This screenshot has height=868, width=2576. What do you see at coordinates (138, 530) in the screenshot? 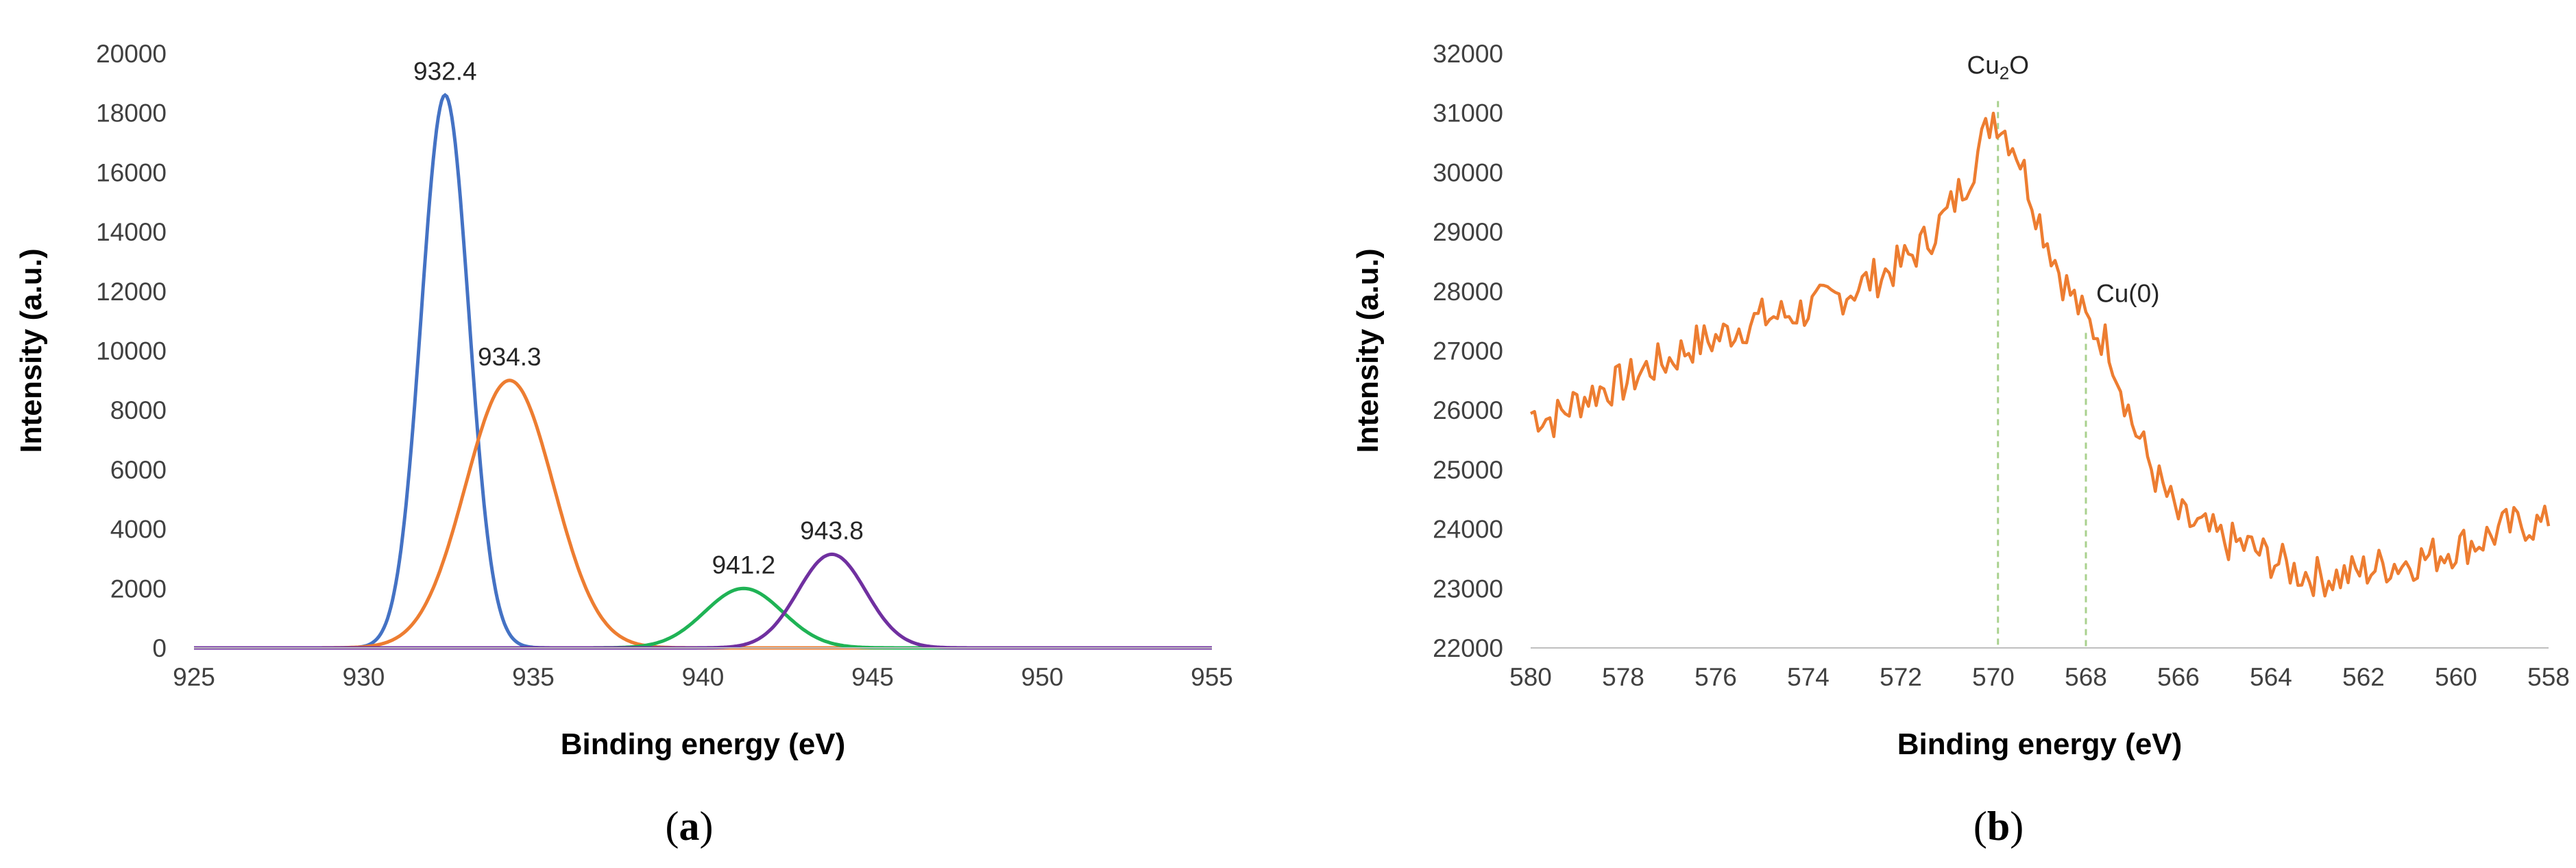
I see `y-tick-label: 4000` at bounding box center [138, 530].